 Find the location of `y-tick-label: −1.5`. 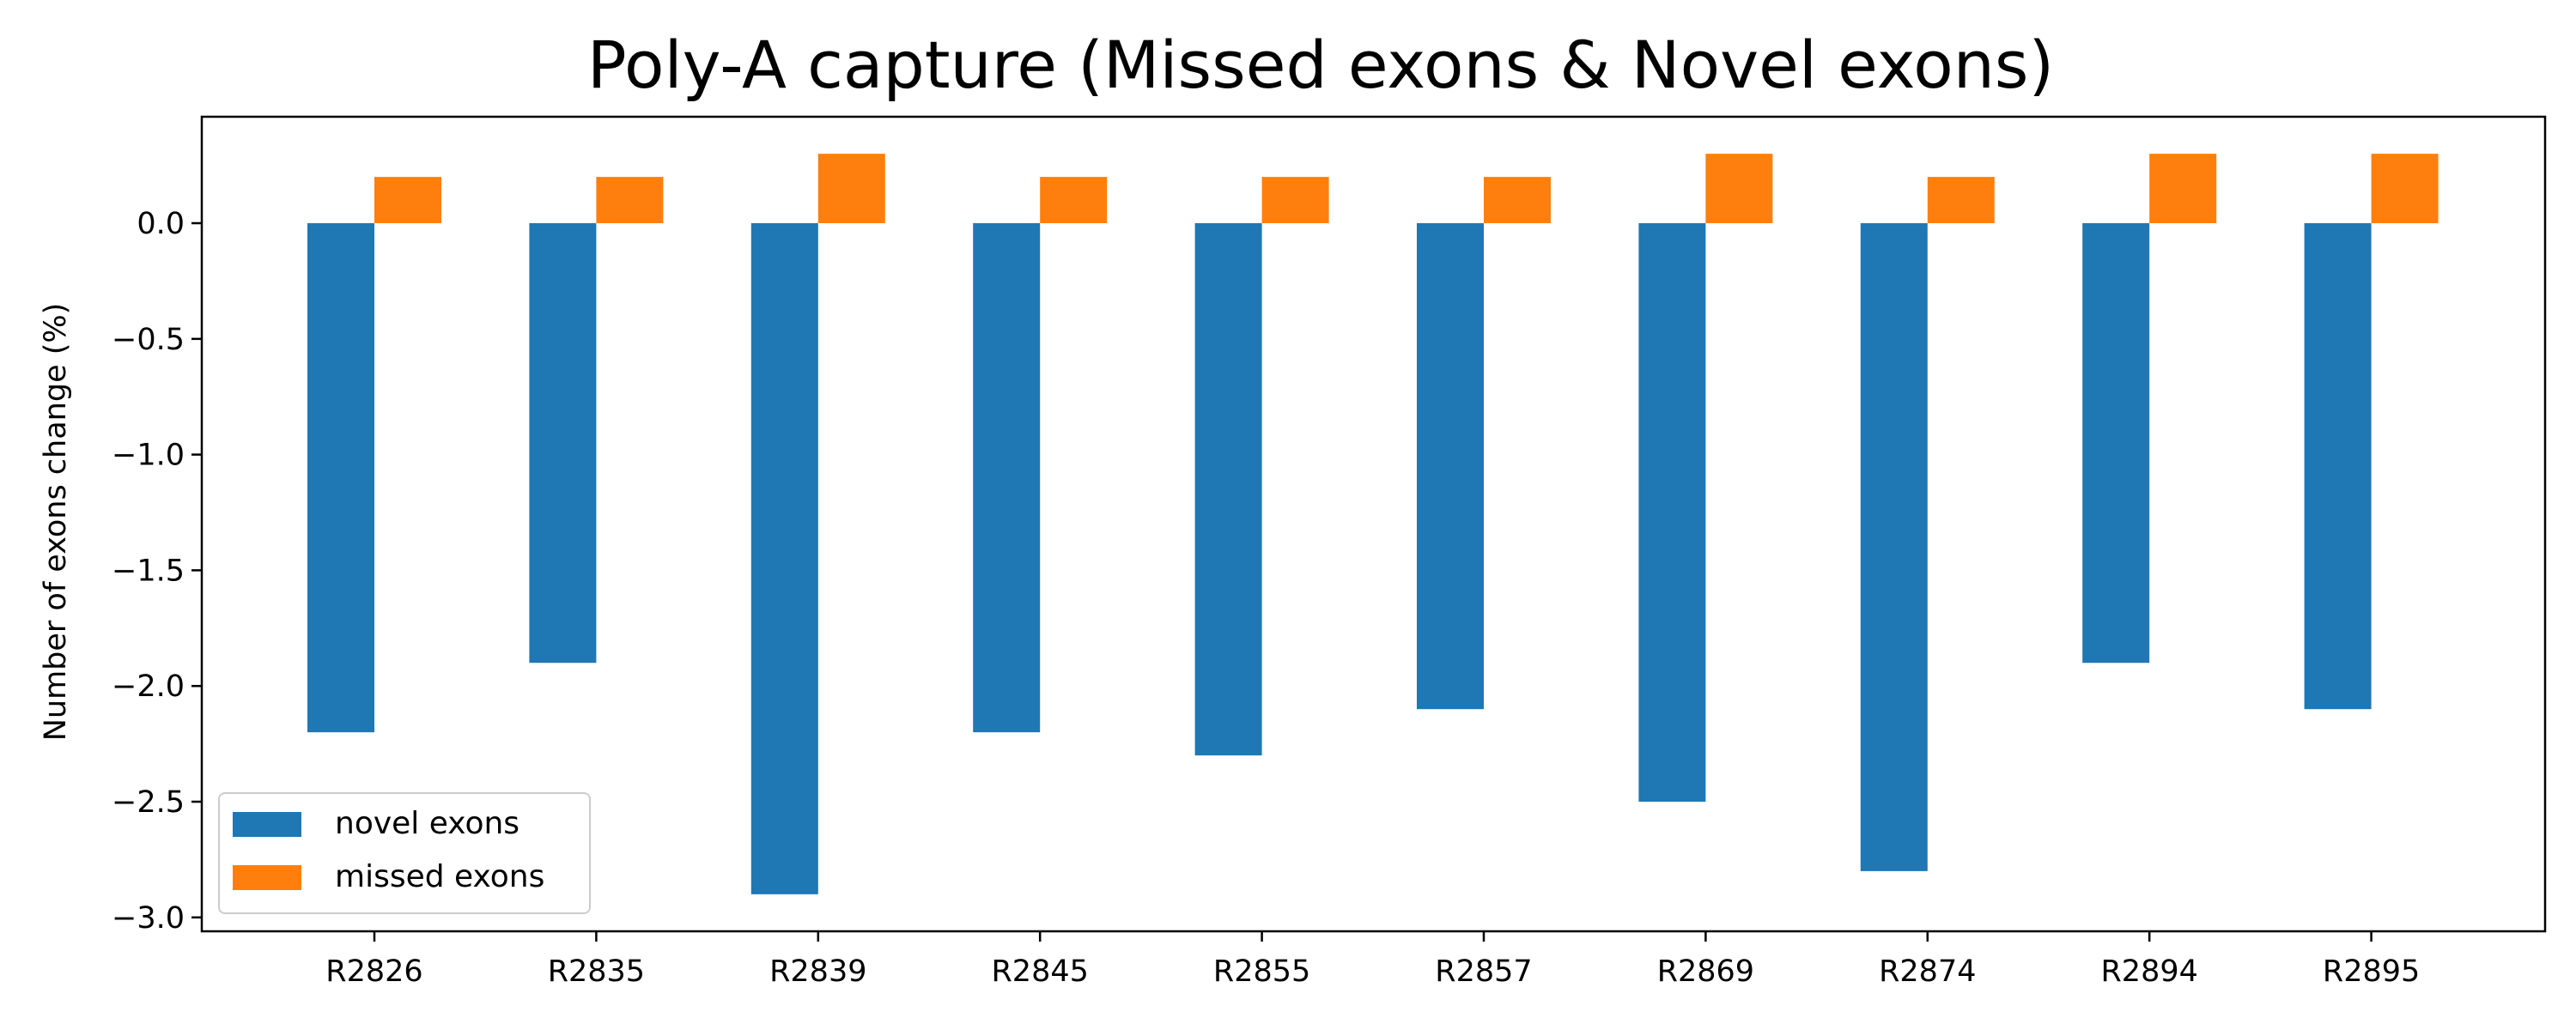

y-tick-label: −1.5 is located at coordinates (148, 571).